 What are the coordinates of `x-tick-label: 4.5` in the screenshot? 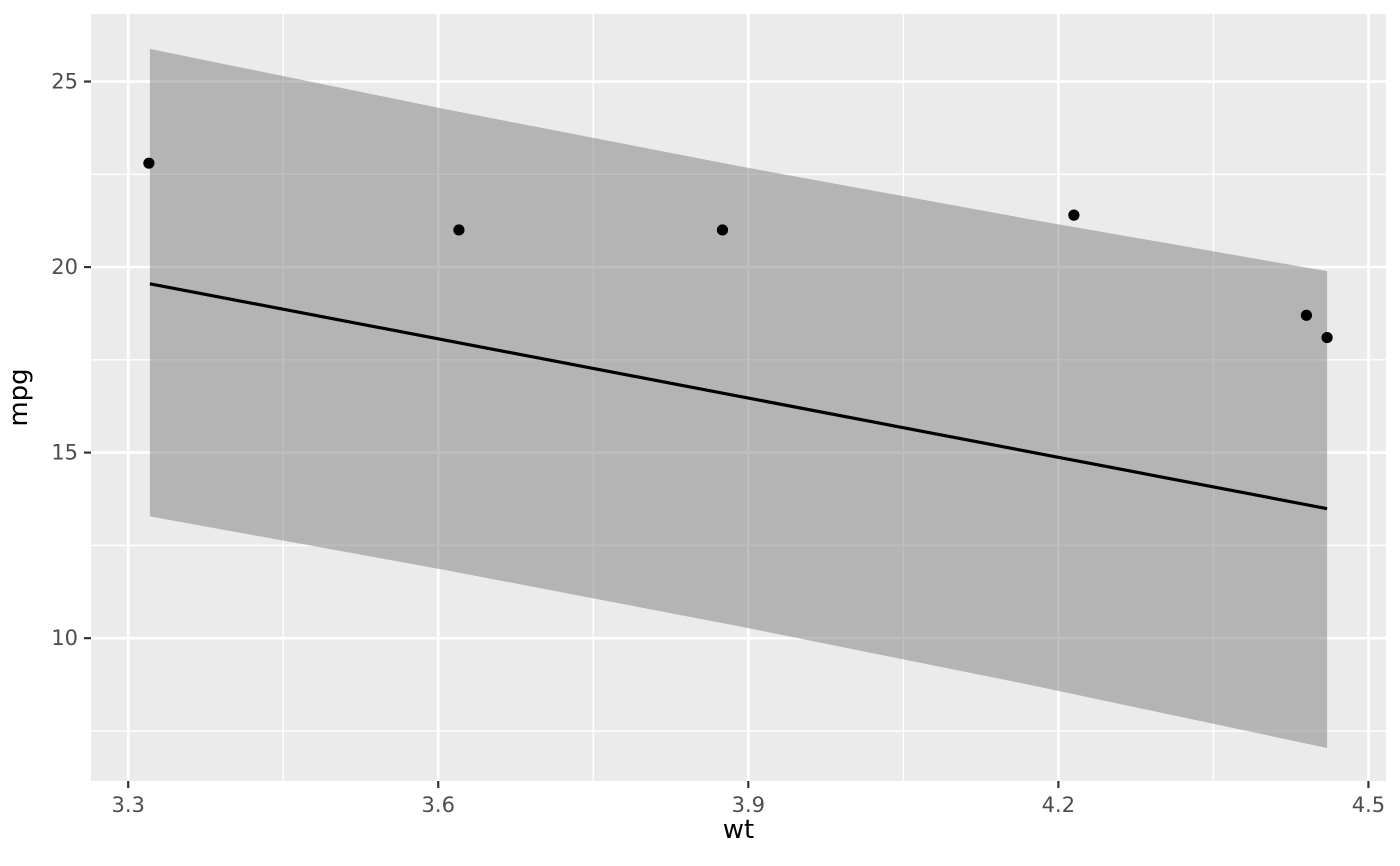 It's located at (1368, 805).